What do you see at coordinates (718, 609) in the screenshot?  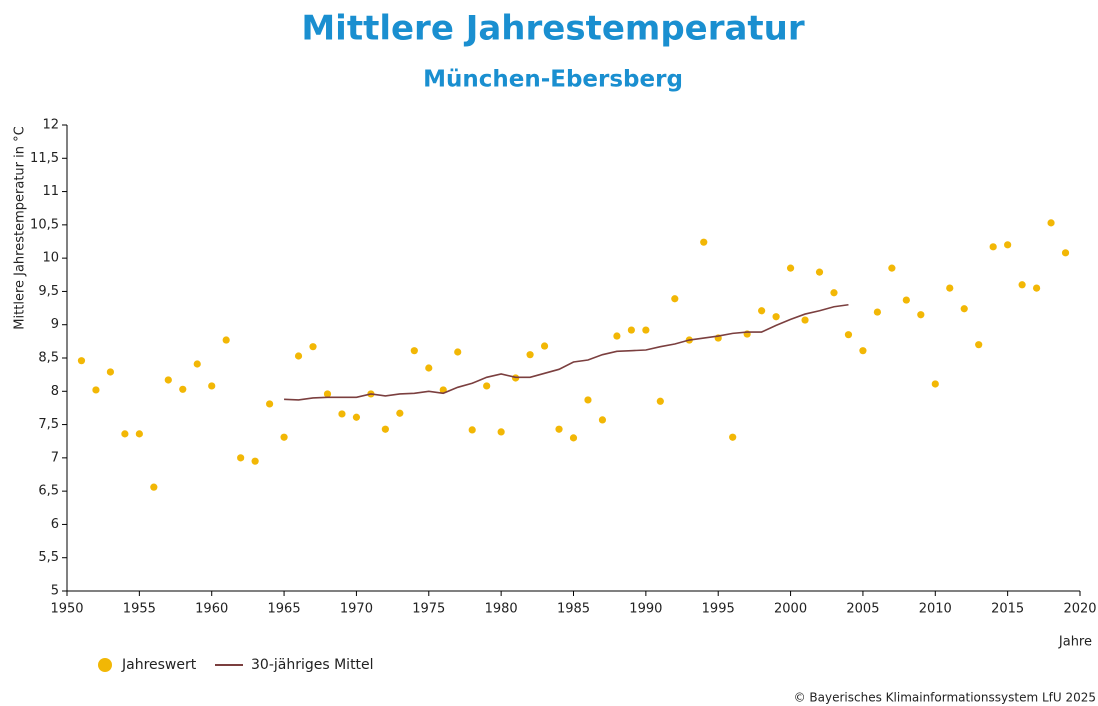 I see `x-tick-label: 1995` at bounding box center [718, 609].